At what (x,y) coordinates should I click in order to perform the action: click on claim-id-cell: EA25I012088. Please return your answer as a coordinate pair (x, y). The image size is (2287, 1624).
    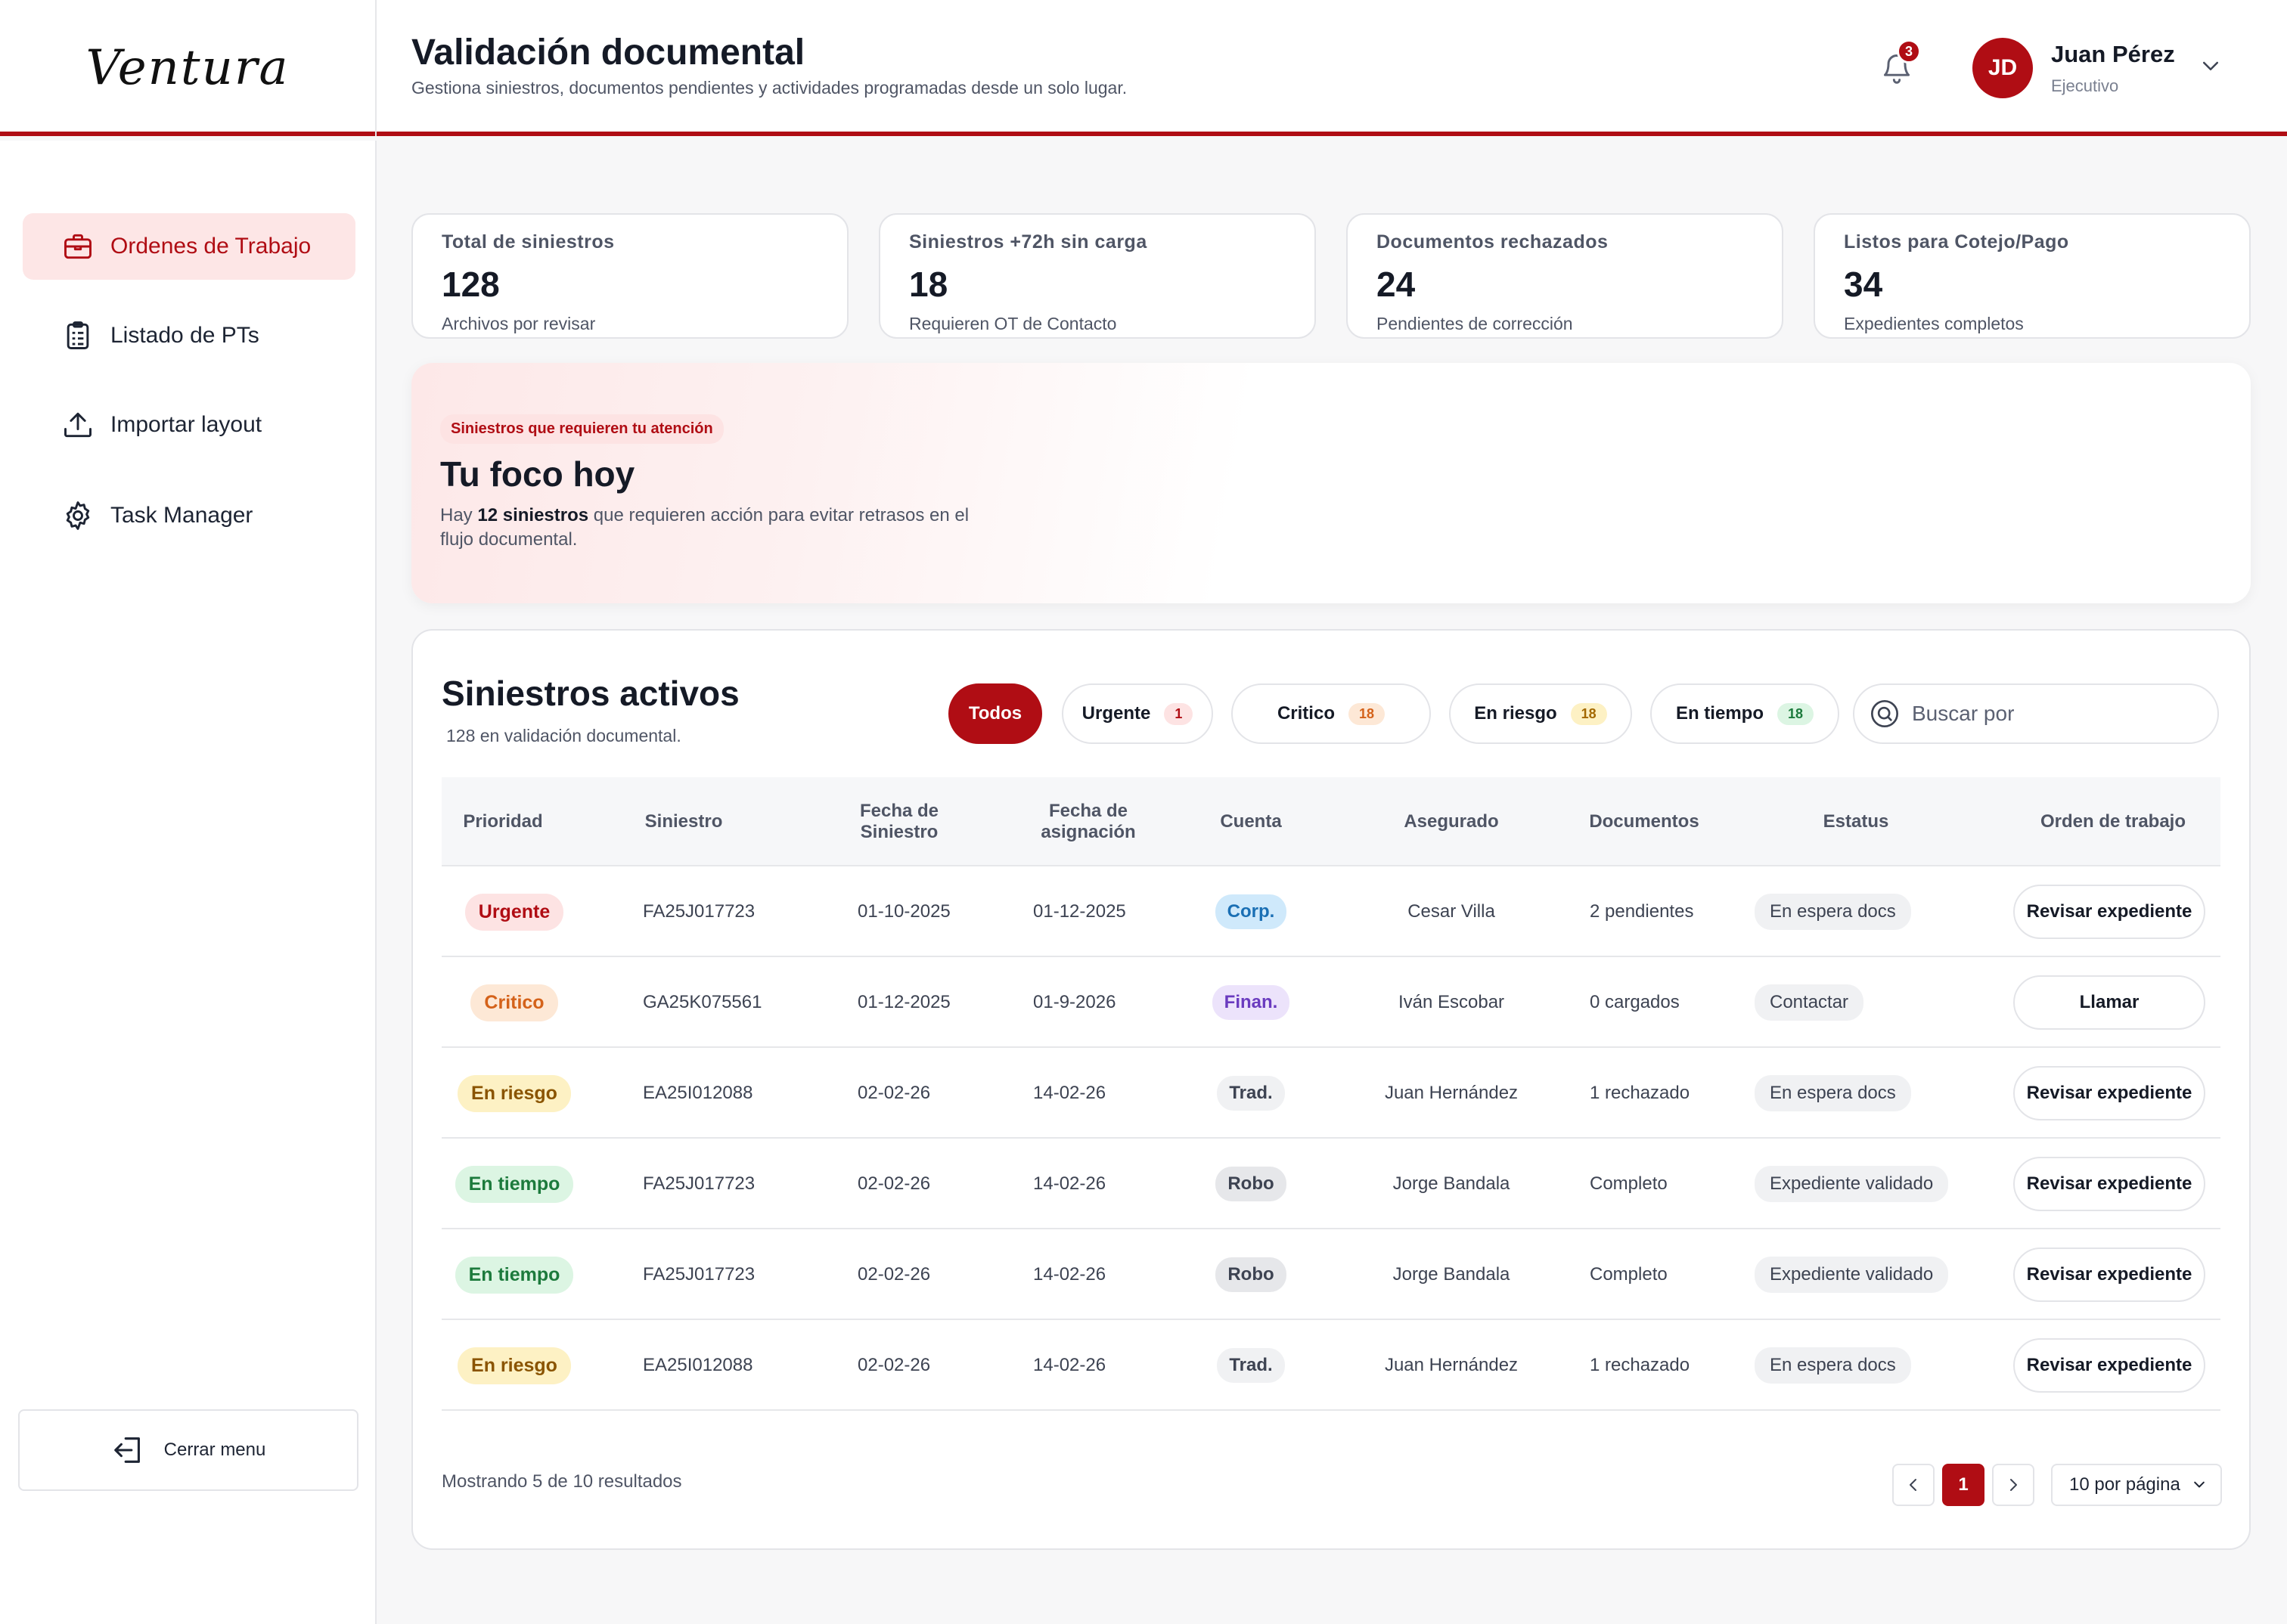
    Looking at the image, I should click on (718, 1365).